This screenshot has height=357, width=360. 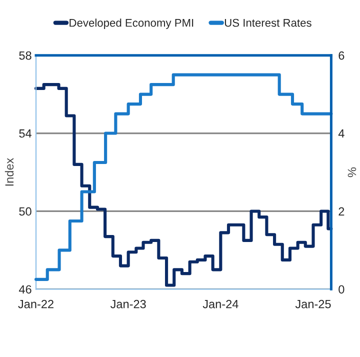 What do you see at coordinates (9, 172) in the screenshot?
I see `y-axis-title: Index` at bounding box center [9, 172].